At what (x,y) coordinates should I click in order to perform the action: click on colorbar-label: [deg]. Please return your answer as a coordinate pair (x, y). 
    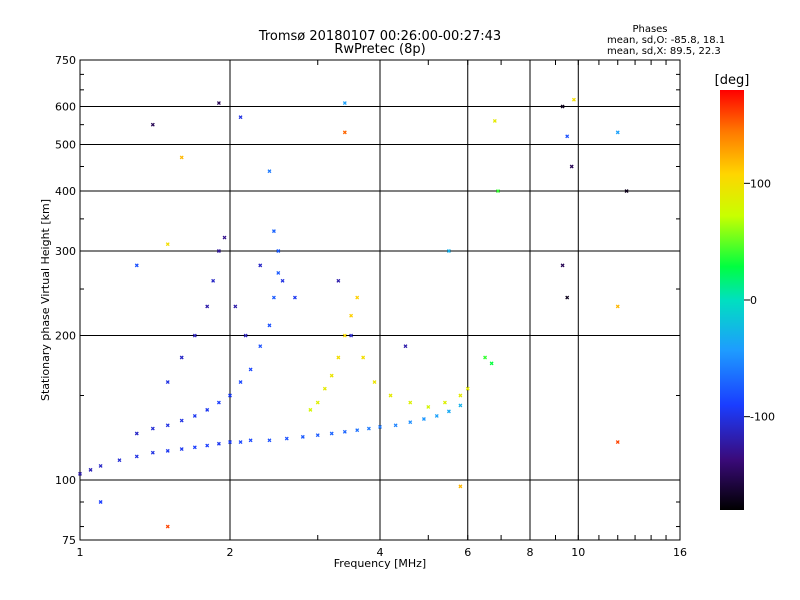
    Looking at the image, I should click on (732, 80).